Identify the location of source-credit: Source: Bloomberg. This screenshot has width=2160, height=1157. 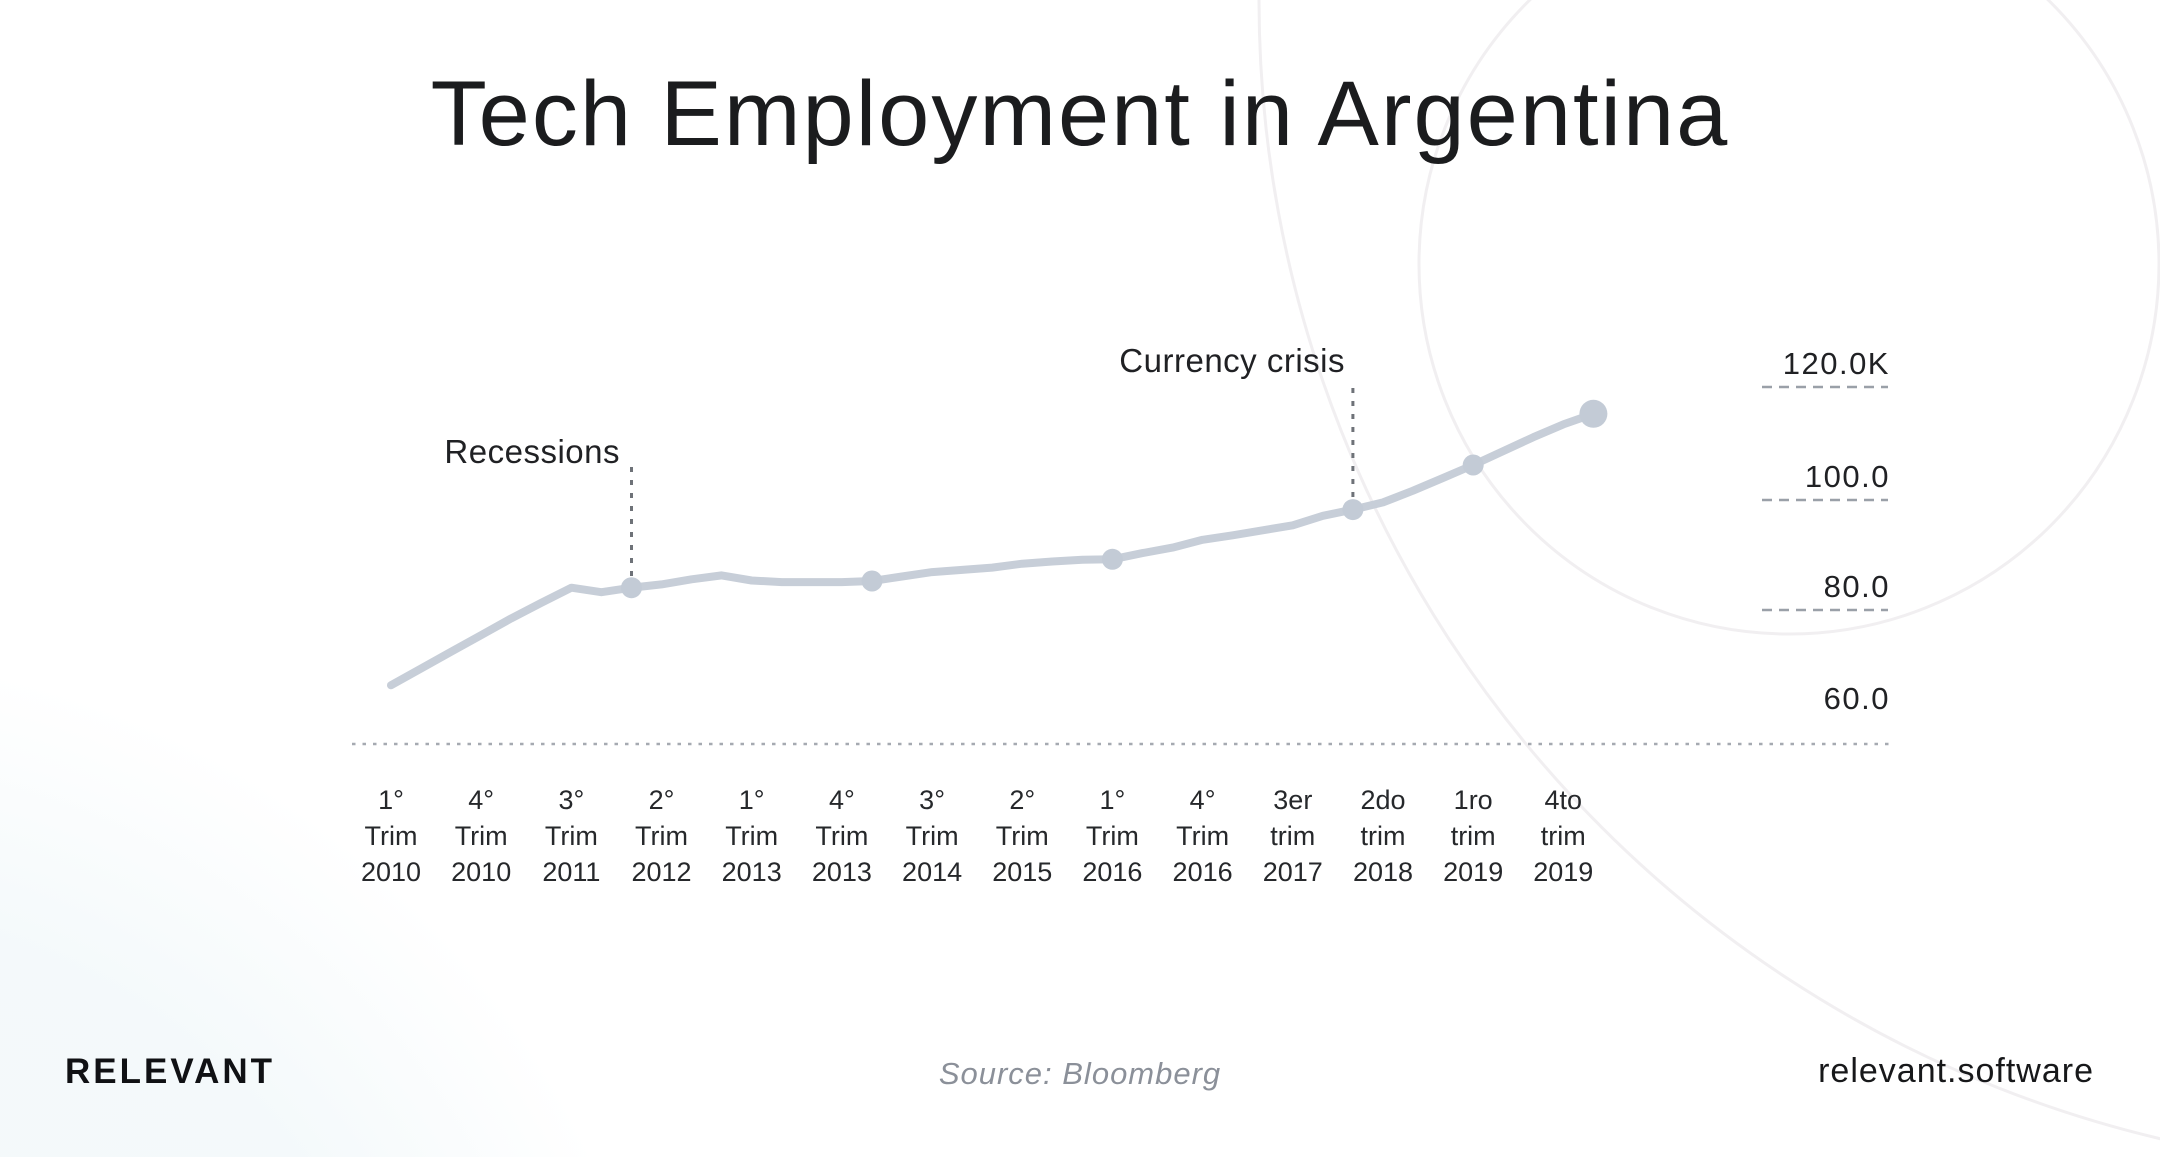
(1080, 1073).